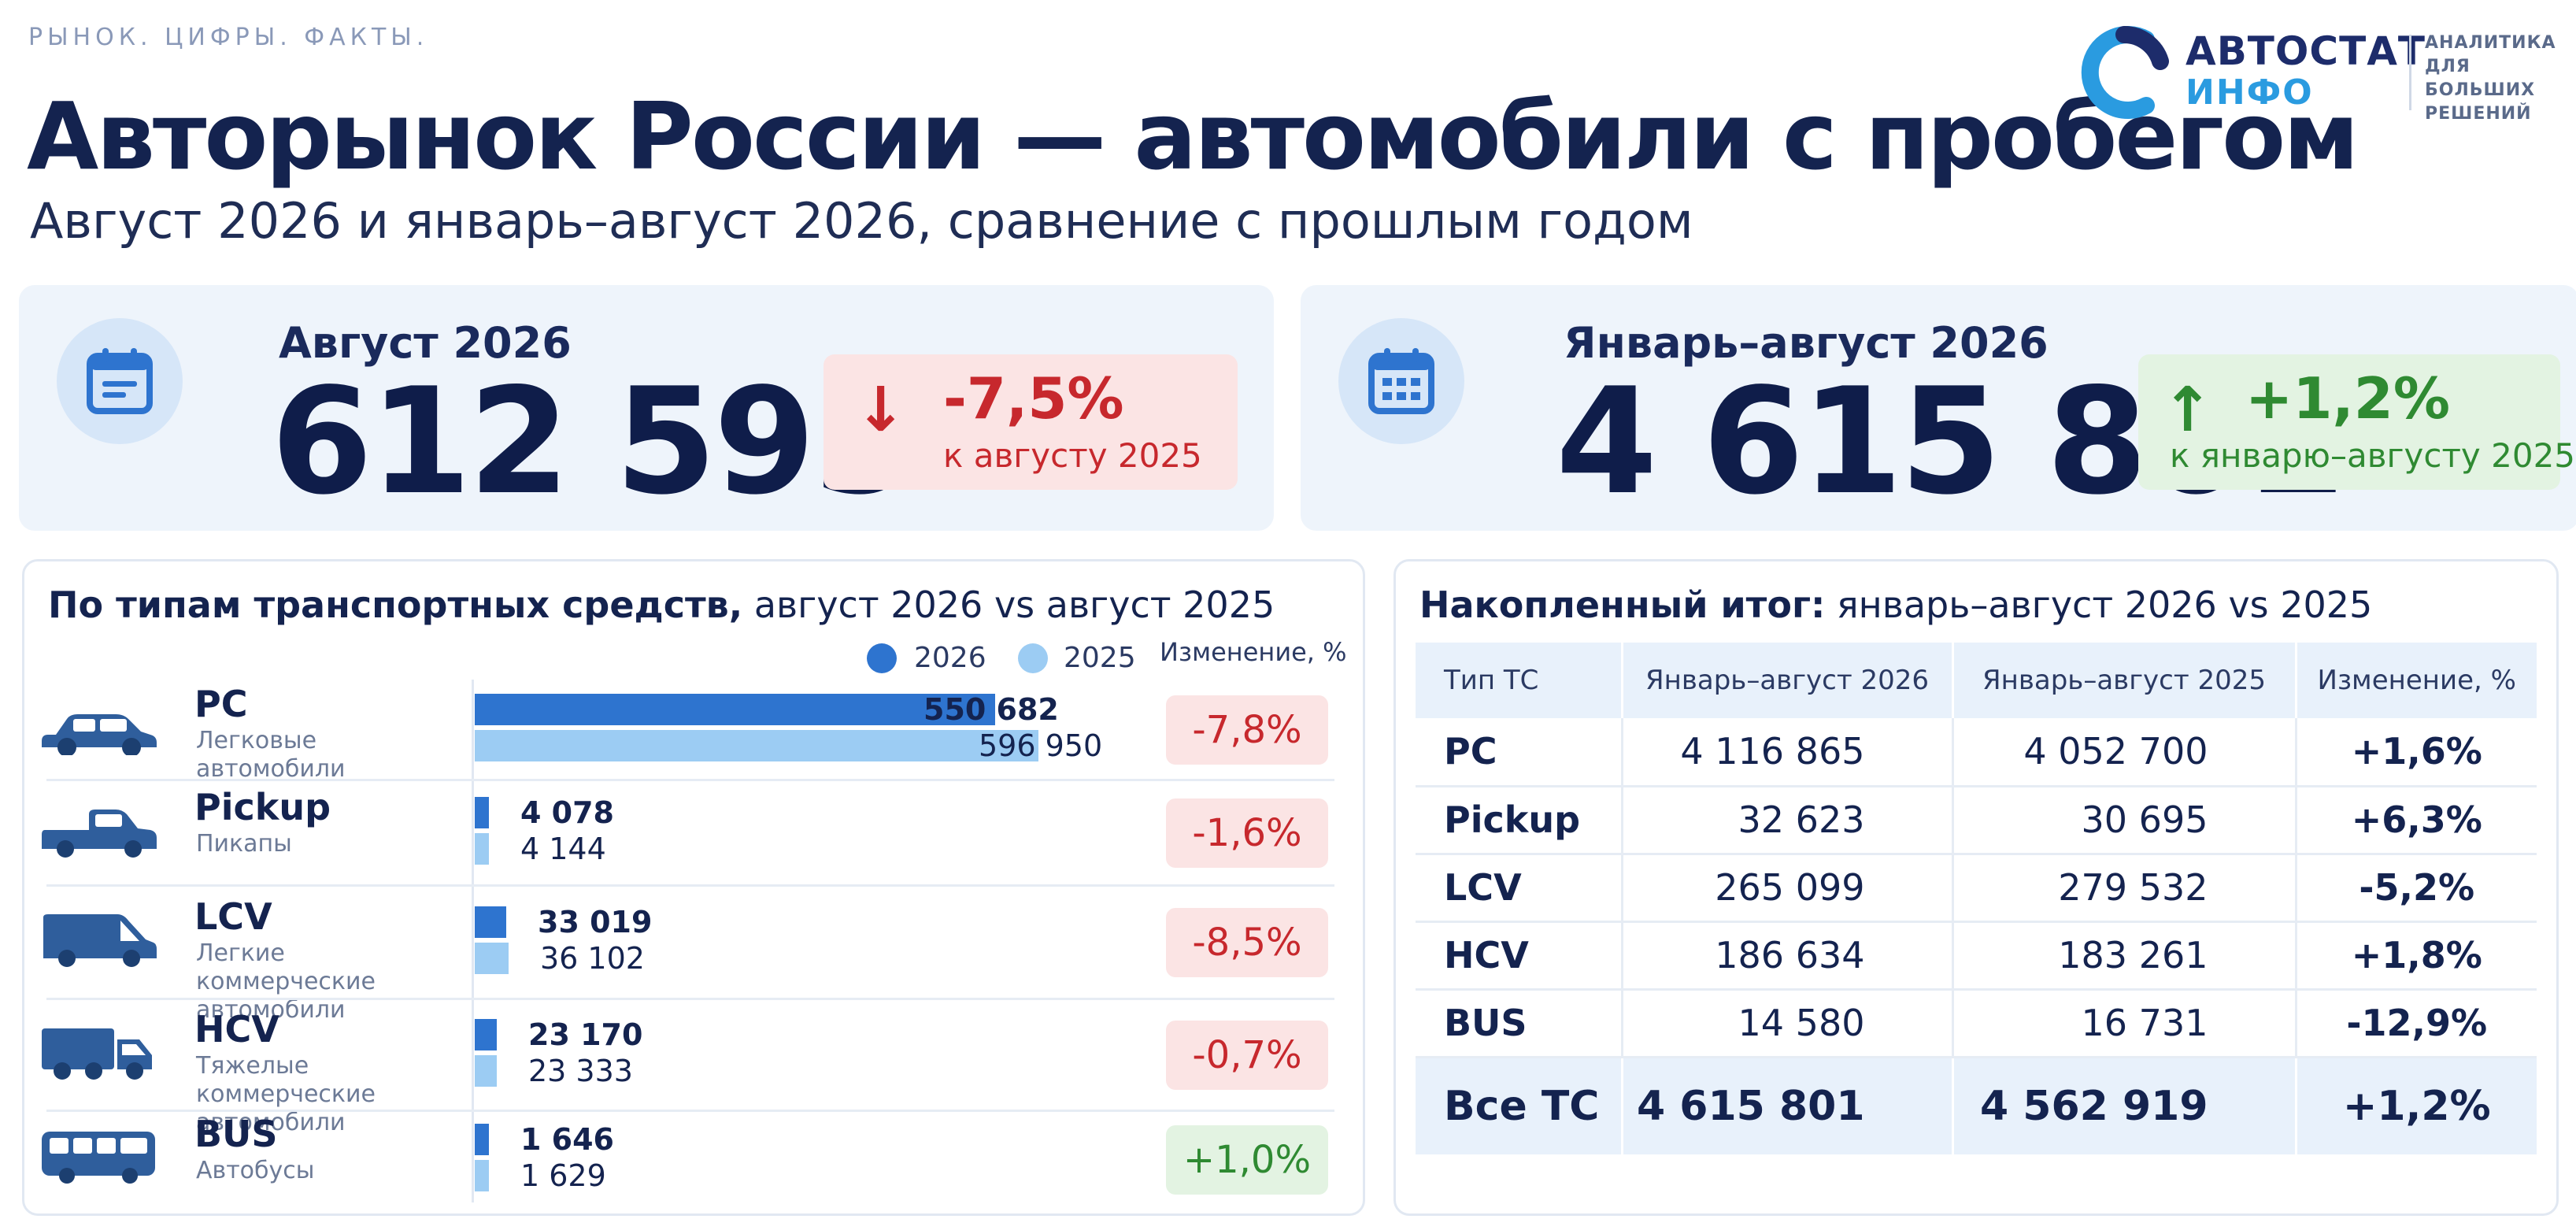 This screenshot has width=2576, height=1219. What do you see at coordinates (1033, 658) in the screenshot?
I see `legend-swatch-2025` at bounding box center [1033, 658].